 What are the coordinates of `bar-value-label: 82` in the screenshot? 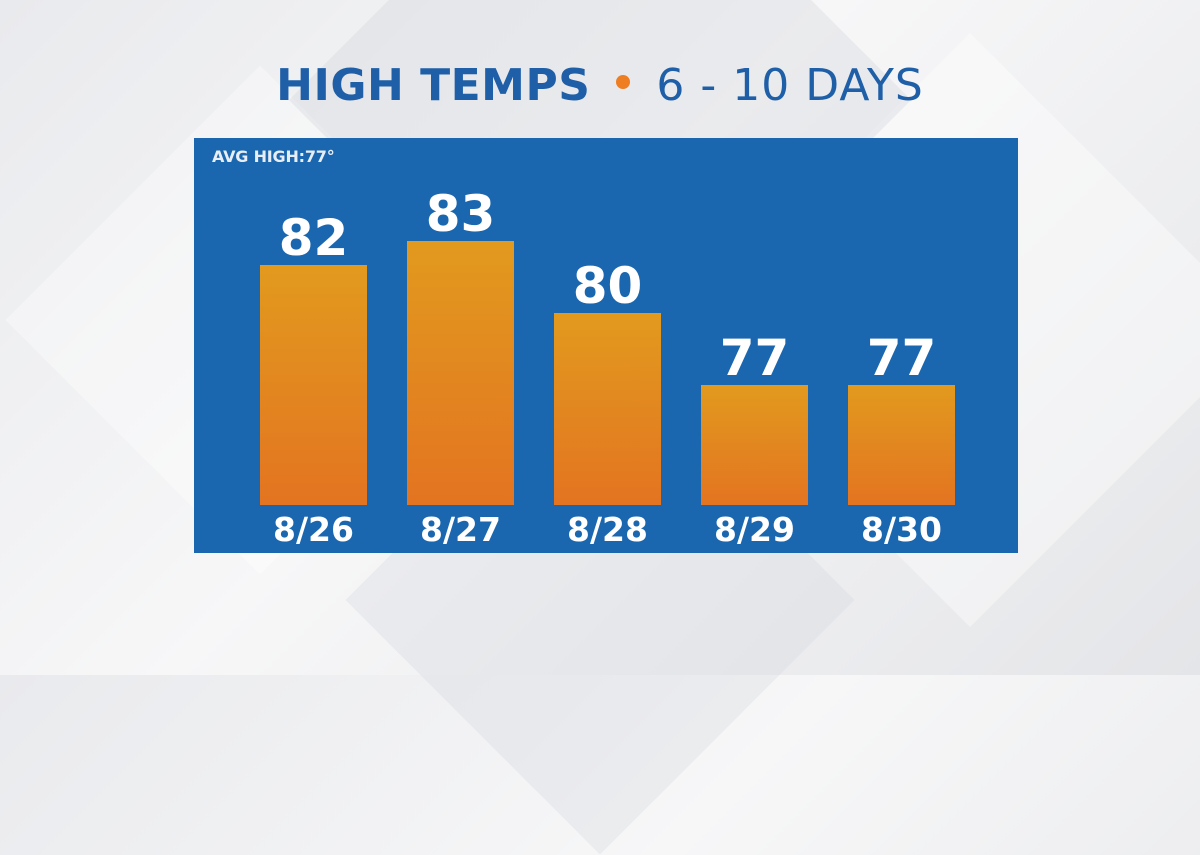 It's located at (314, 238).